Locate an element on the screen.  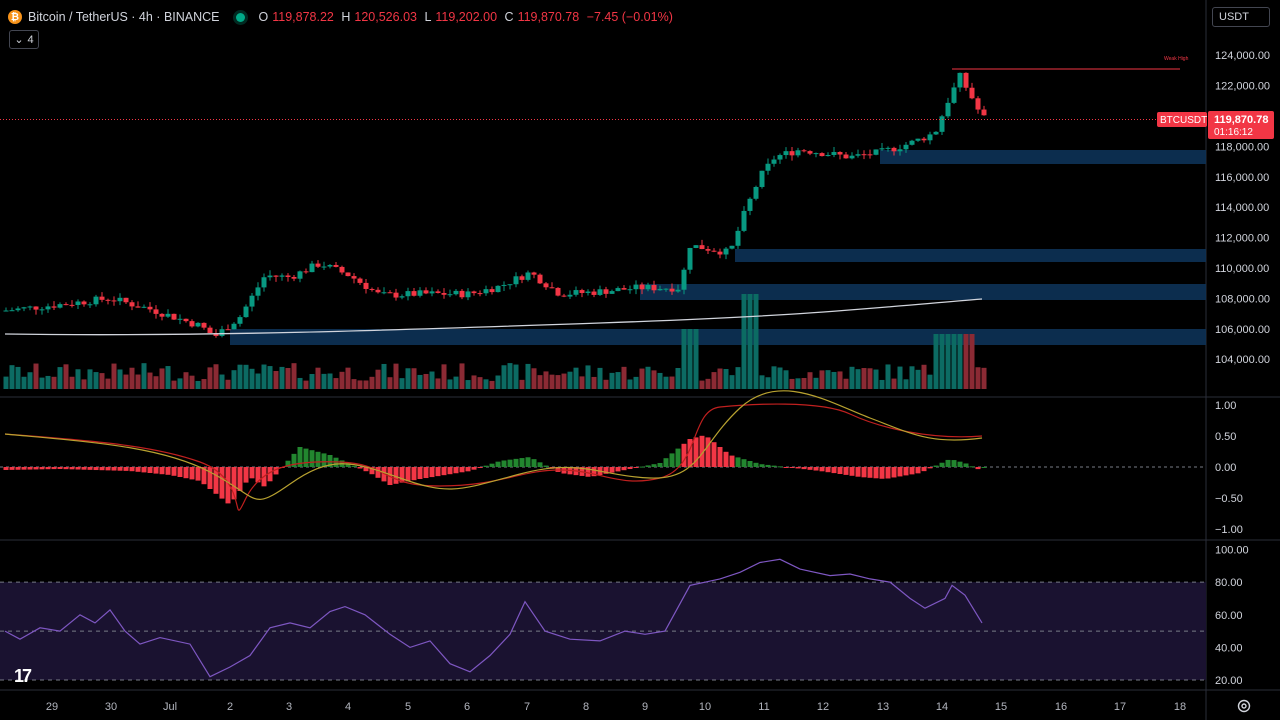
symbol-title: Bitcoin / TetherUS · 4h · BINANCE is located at coordinates (124, 17).